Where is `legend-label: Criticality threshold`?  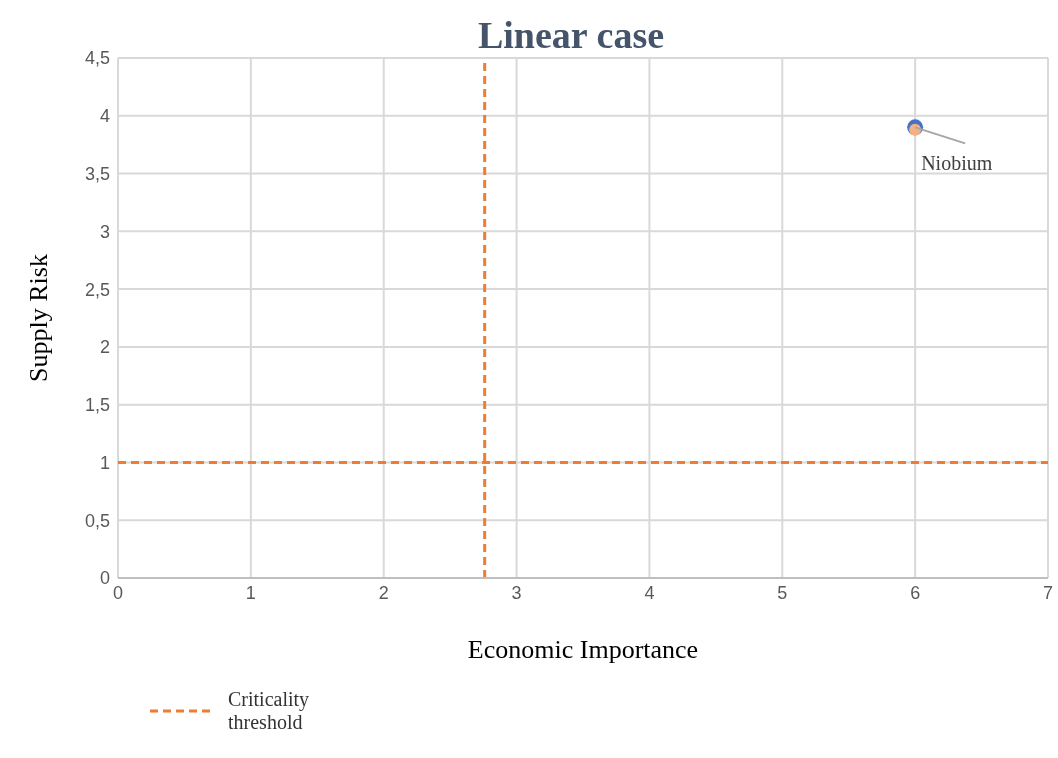 legend-label: Criticality threshold is located at coordinates (269, 711).